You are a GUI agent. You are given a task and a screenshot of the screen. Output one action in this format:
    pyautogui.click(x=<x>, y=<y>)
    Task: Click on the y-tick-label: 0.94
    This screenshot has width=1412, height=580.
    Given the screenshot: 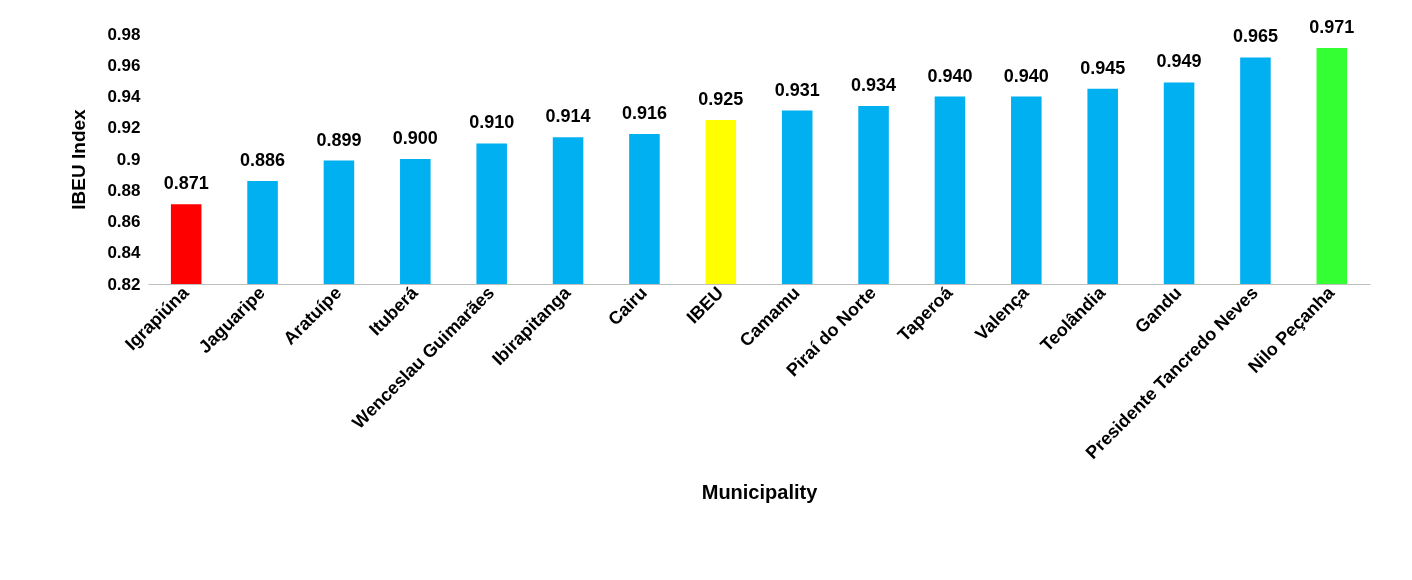 What is the action you would take?
    pyautogui.click(x=124, y=96)
    